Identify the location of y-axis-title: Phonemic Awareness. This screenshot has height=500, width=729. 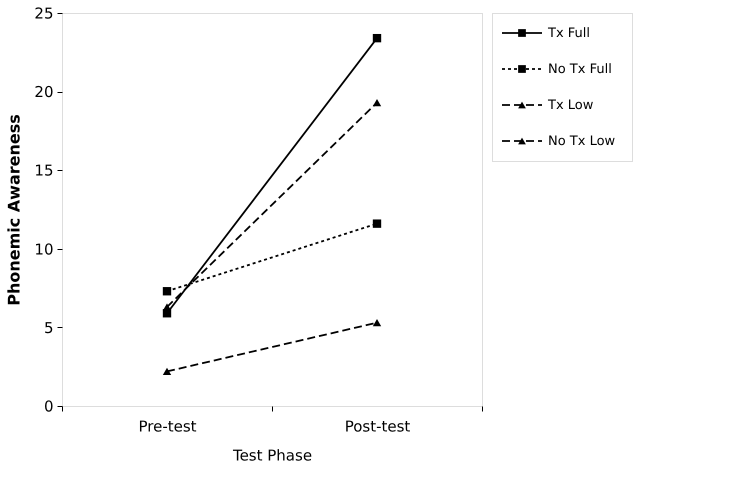
(14, 210).